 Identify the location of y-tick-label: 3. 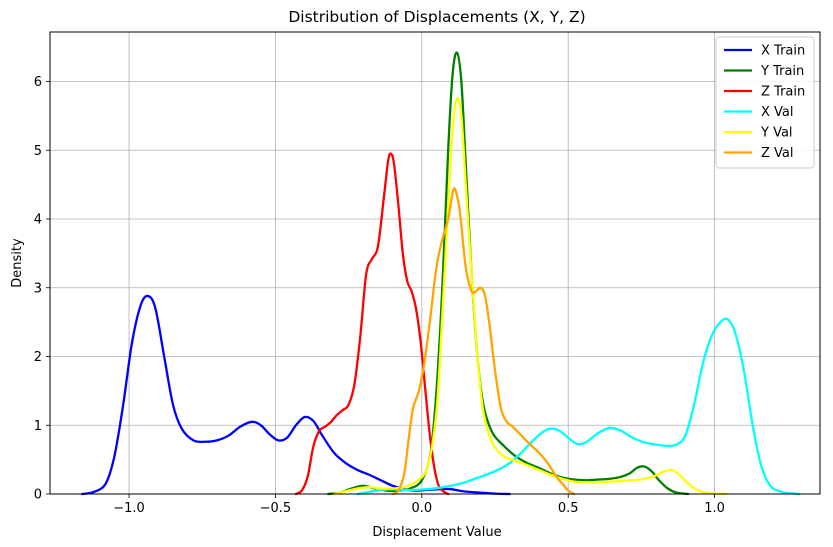
(38, 288).